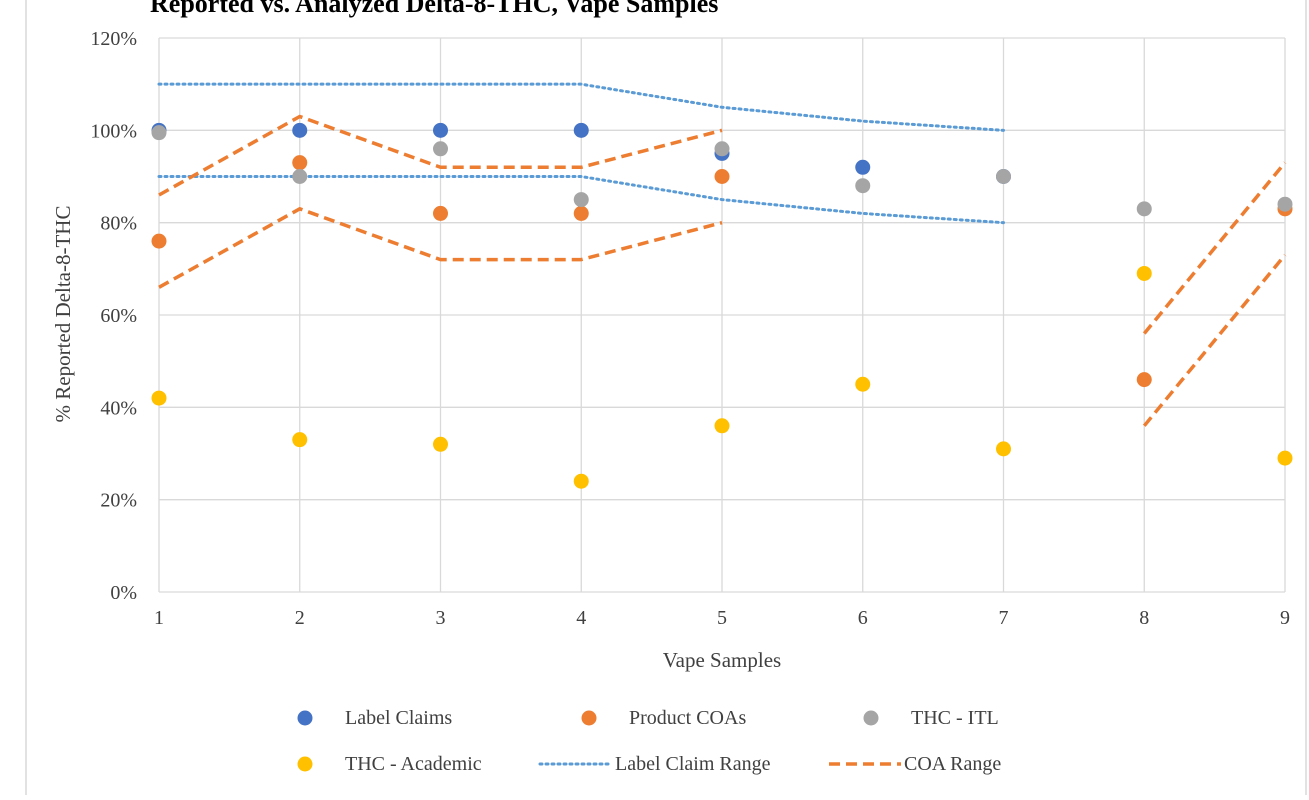  Describe the element at coordinates (118, 408) in the screenshot. I see `y-tick-label: 40%` at that location.